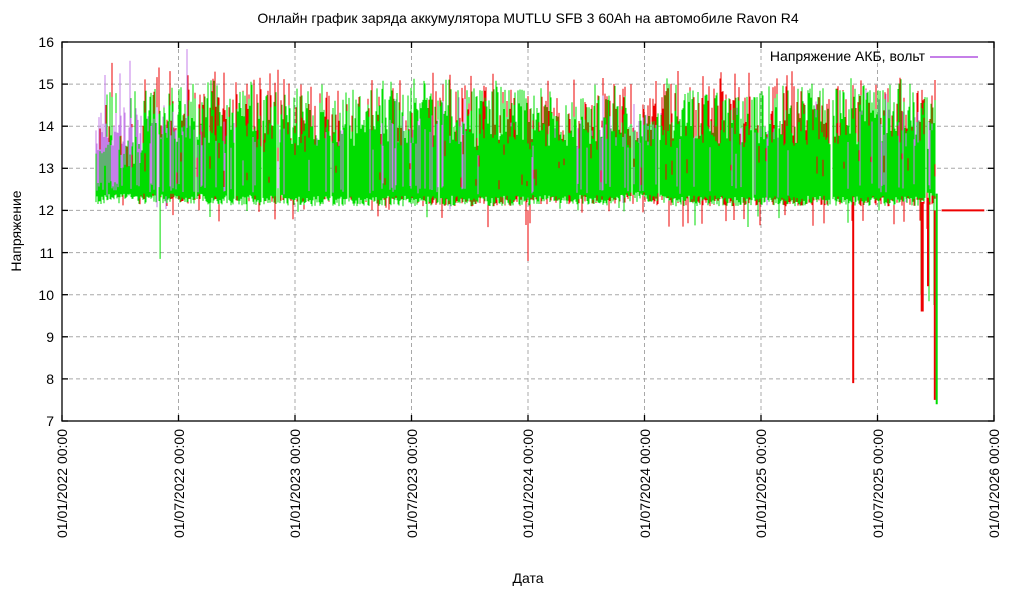 The height and width of the screenshot is (600, 1024). What do you see at coordinates (994, 483) in the screenshot?
I see `x-tick-label: 01/01/2026 00:00` at bounding box center [994, 483].